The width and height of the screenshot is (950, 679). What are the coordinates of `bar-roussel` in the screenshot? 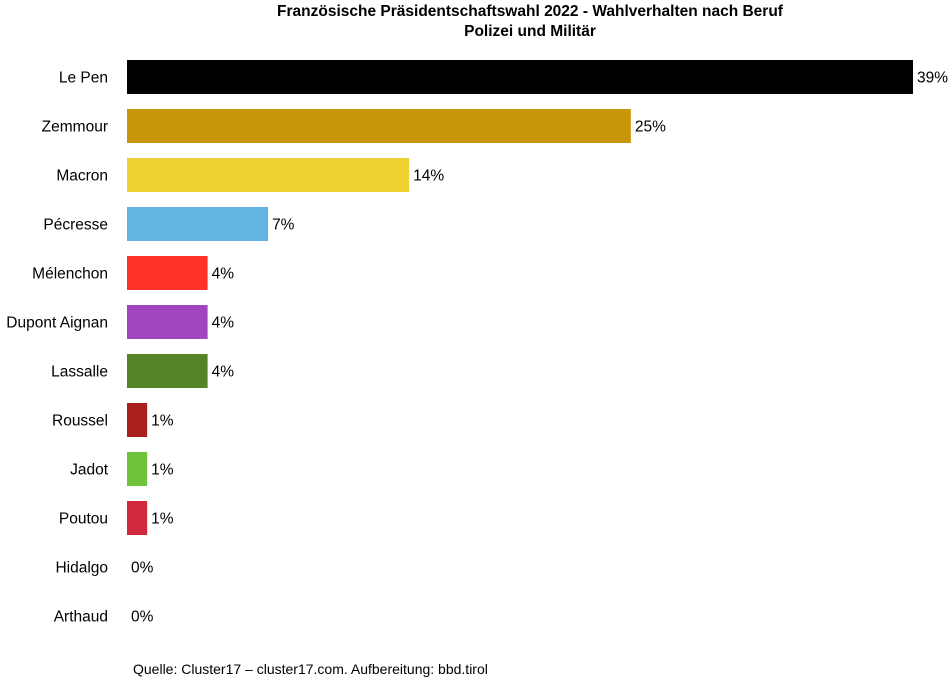 It's located at (137, 420).